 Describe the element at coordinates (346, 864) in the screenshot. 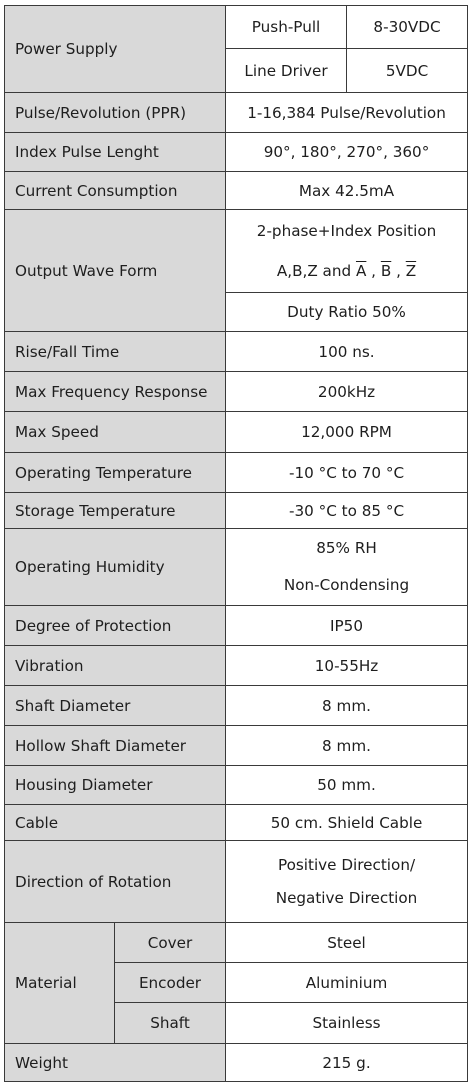

I see `rotation-line1: Positive Direction/` at that location.